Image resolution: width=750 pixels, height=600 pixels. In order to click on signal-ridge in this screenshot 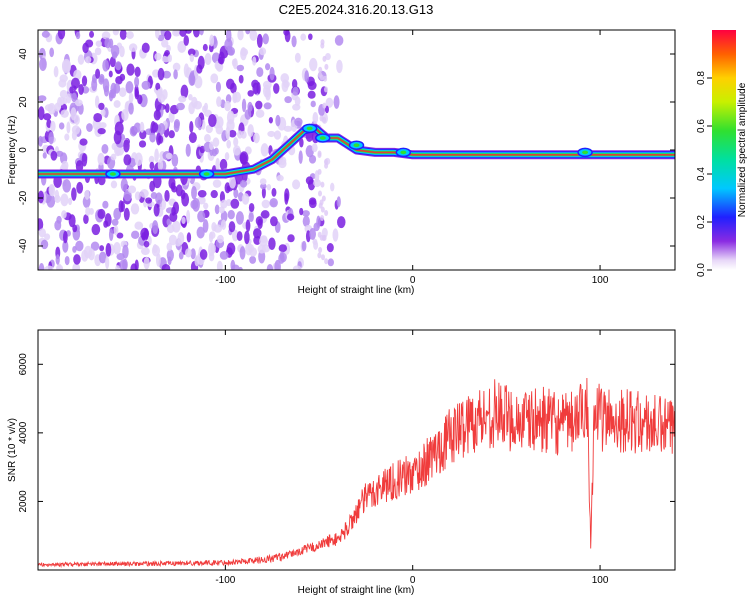, I will do `click(356, 151)`.